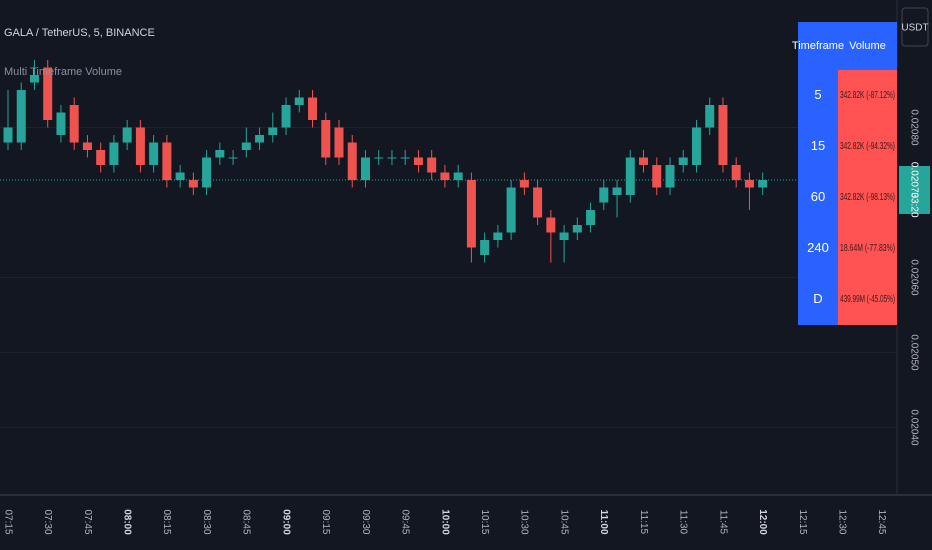 The image size is (932, 550). Describe the element at coordinates (913, 127) in the screenshot. I see `y-tick-label: 0.02080` at that location.